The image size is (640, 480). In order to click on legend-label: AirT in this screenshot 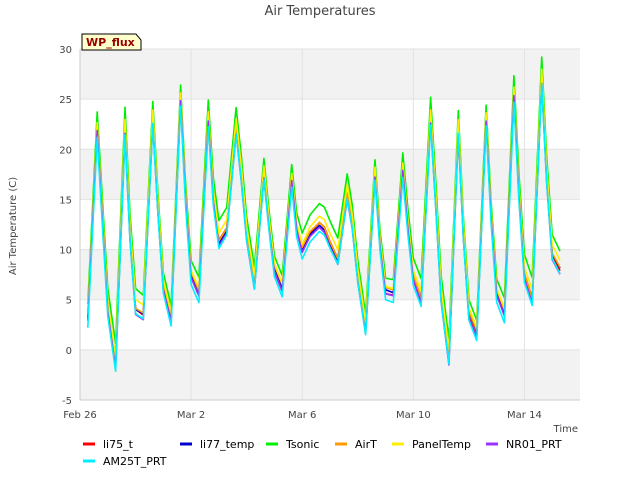, I will do `click(366, 444)`.